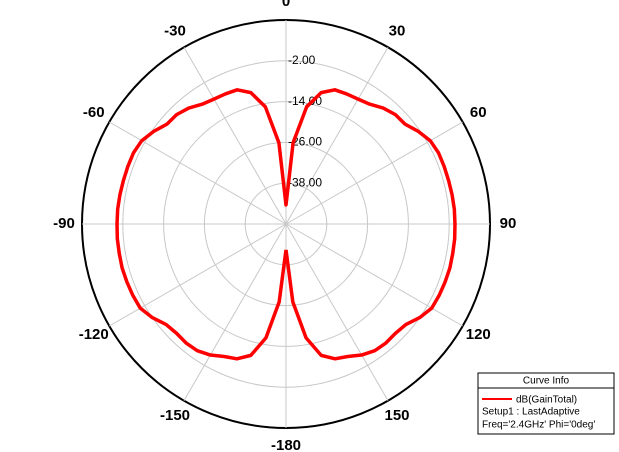  I want to click on angle-tick-label: 60, so click(478, 112).